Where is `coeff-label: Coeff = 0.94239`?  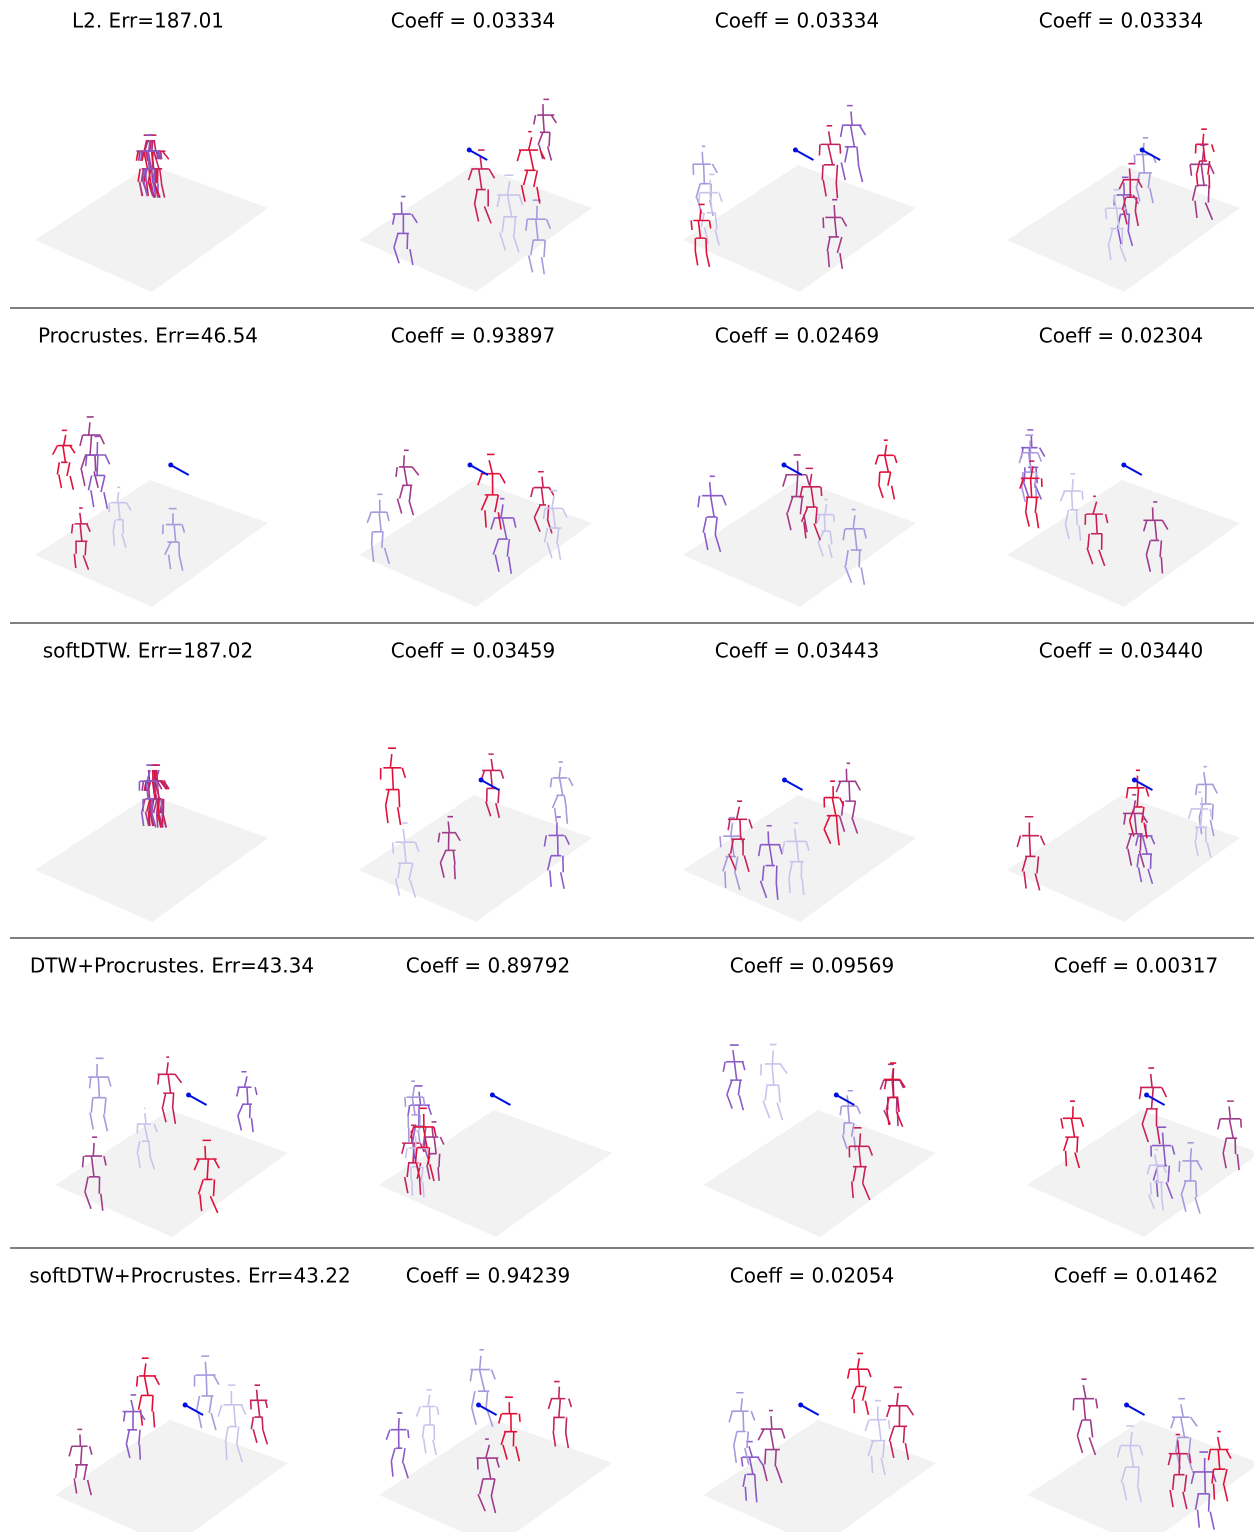 coeff-label: Coeff = 0.94239 is located at coordinates (488, 1276).